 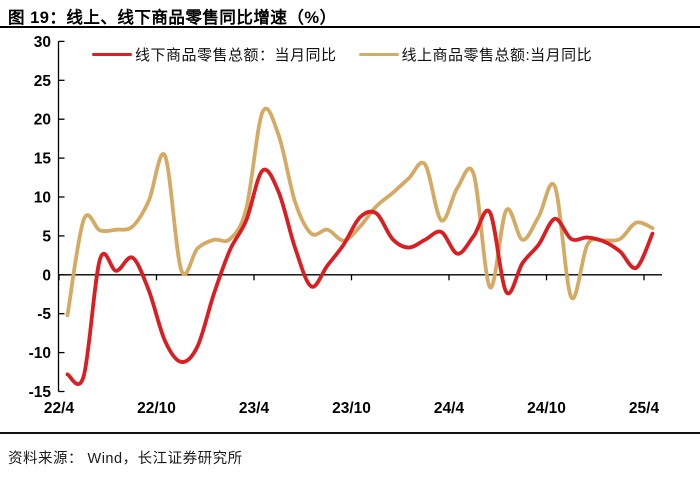 I want to click on axis-tick-label: 0, so click(x=46, y=275).